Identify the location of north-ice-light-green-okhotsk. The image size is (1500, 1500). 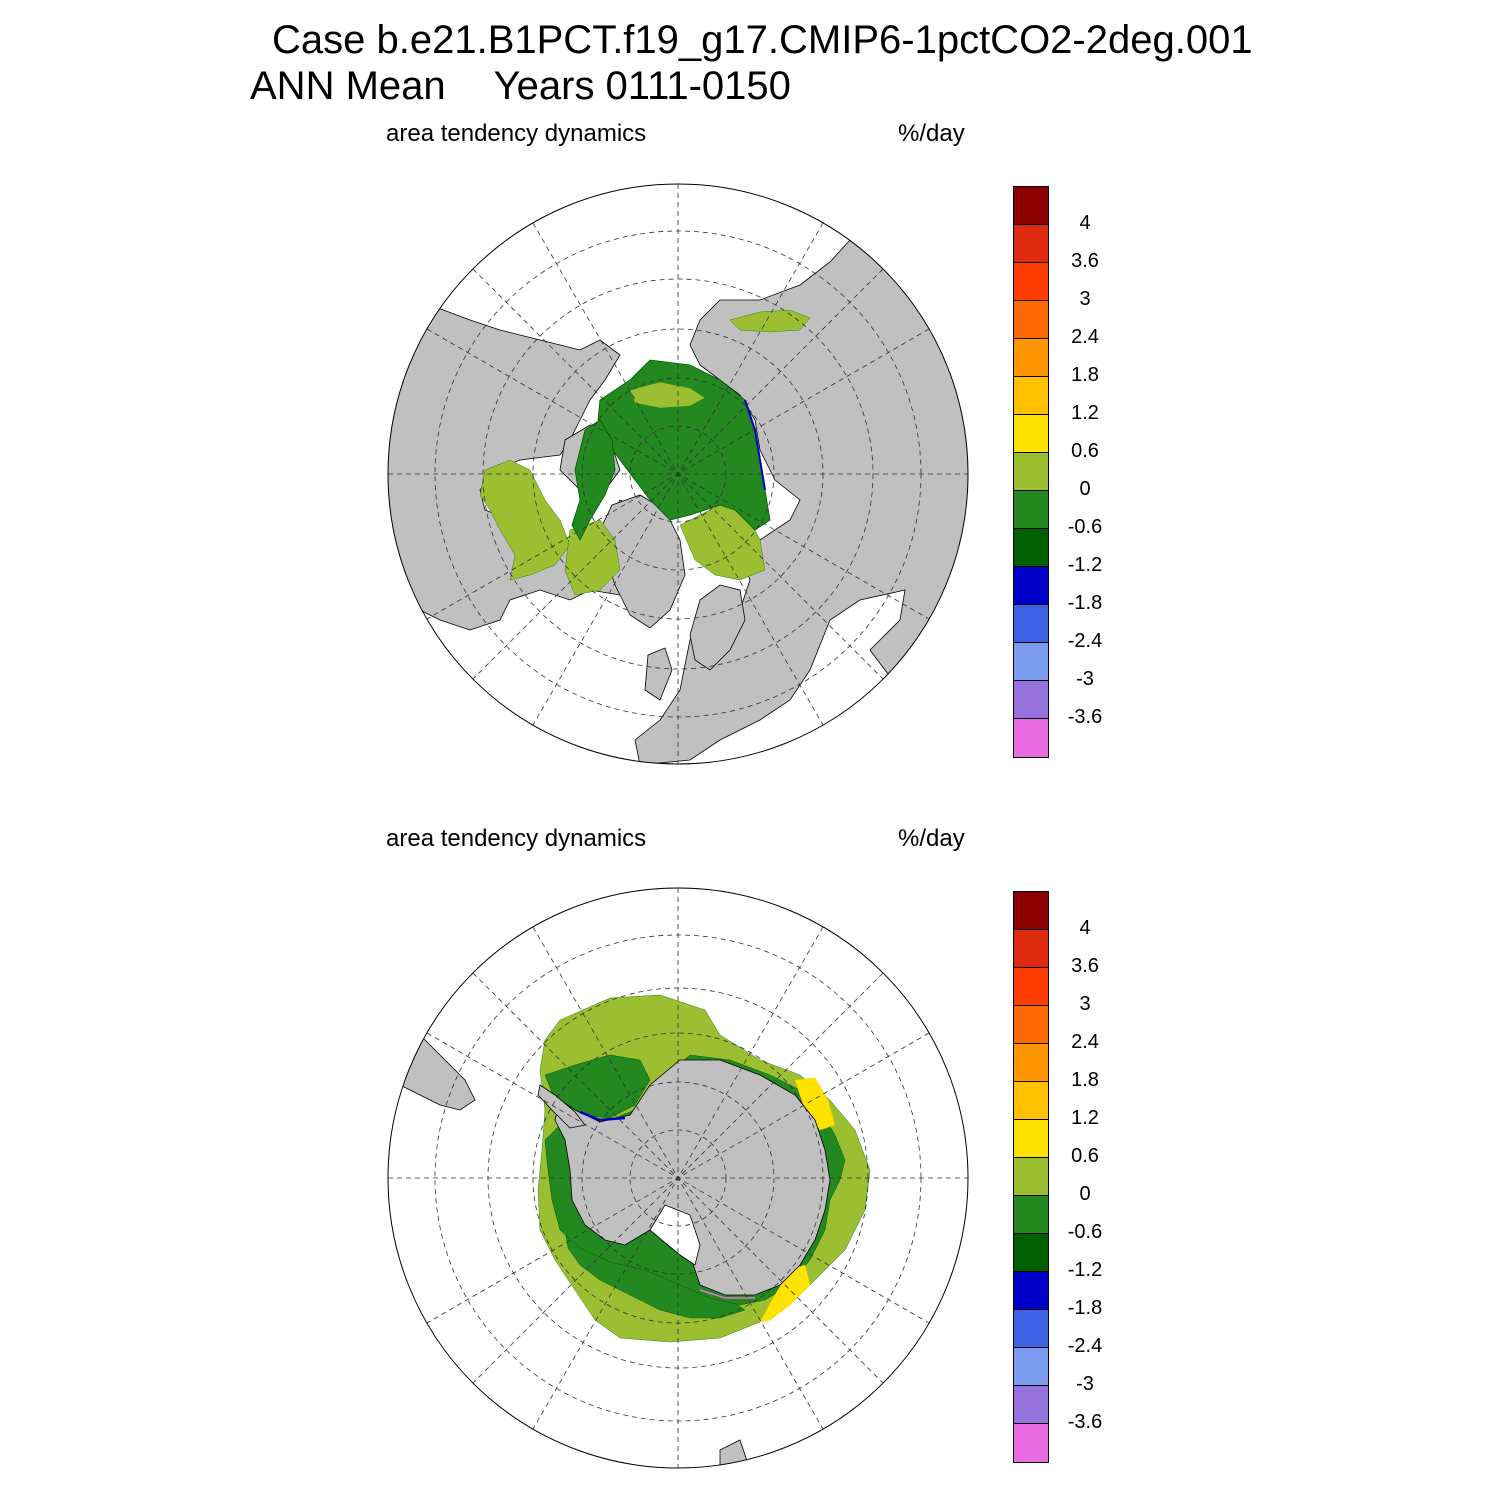
(770, 321).